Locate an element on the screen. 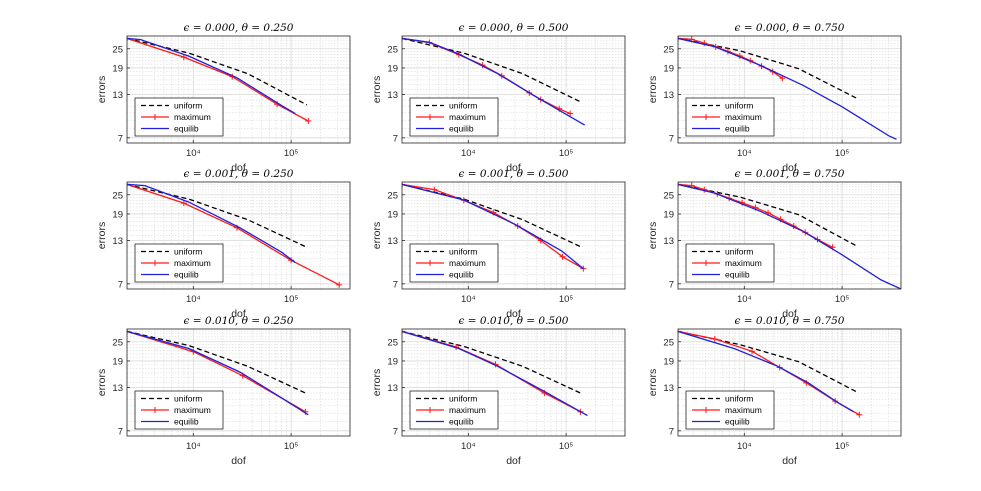 This screenshot has height=491, width=981. subplot-title: ϵ = 0.000, θ = 0.250 is located at coordinates (239, 28).